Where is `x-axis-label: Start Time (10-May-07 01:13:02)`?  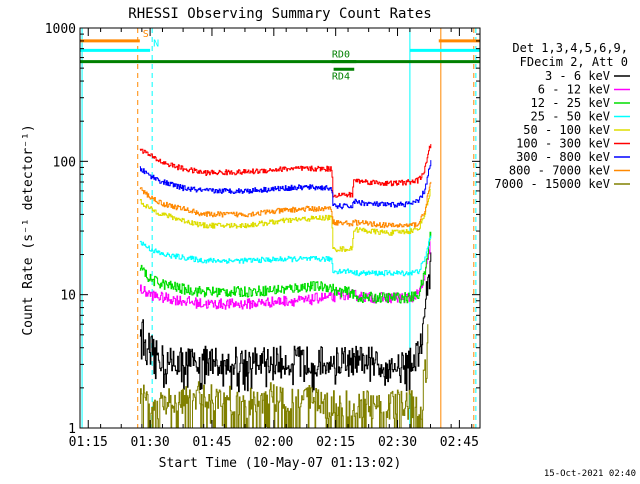 x-axis-label: Start Time (10-May-07 01:13:02) is located at coordinates (280, 463).